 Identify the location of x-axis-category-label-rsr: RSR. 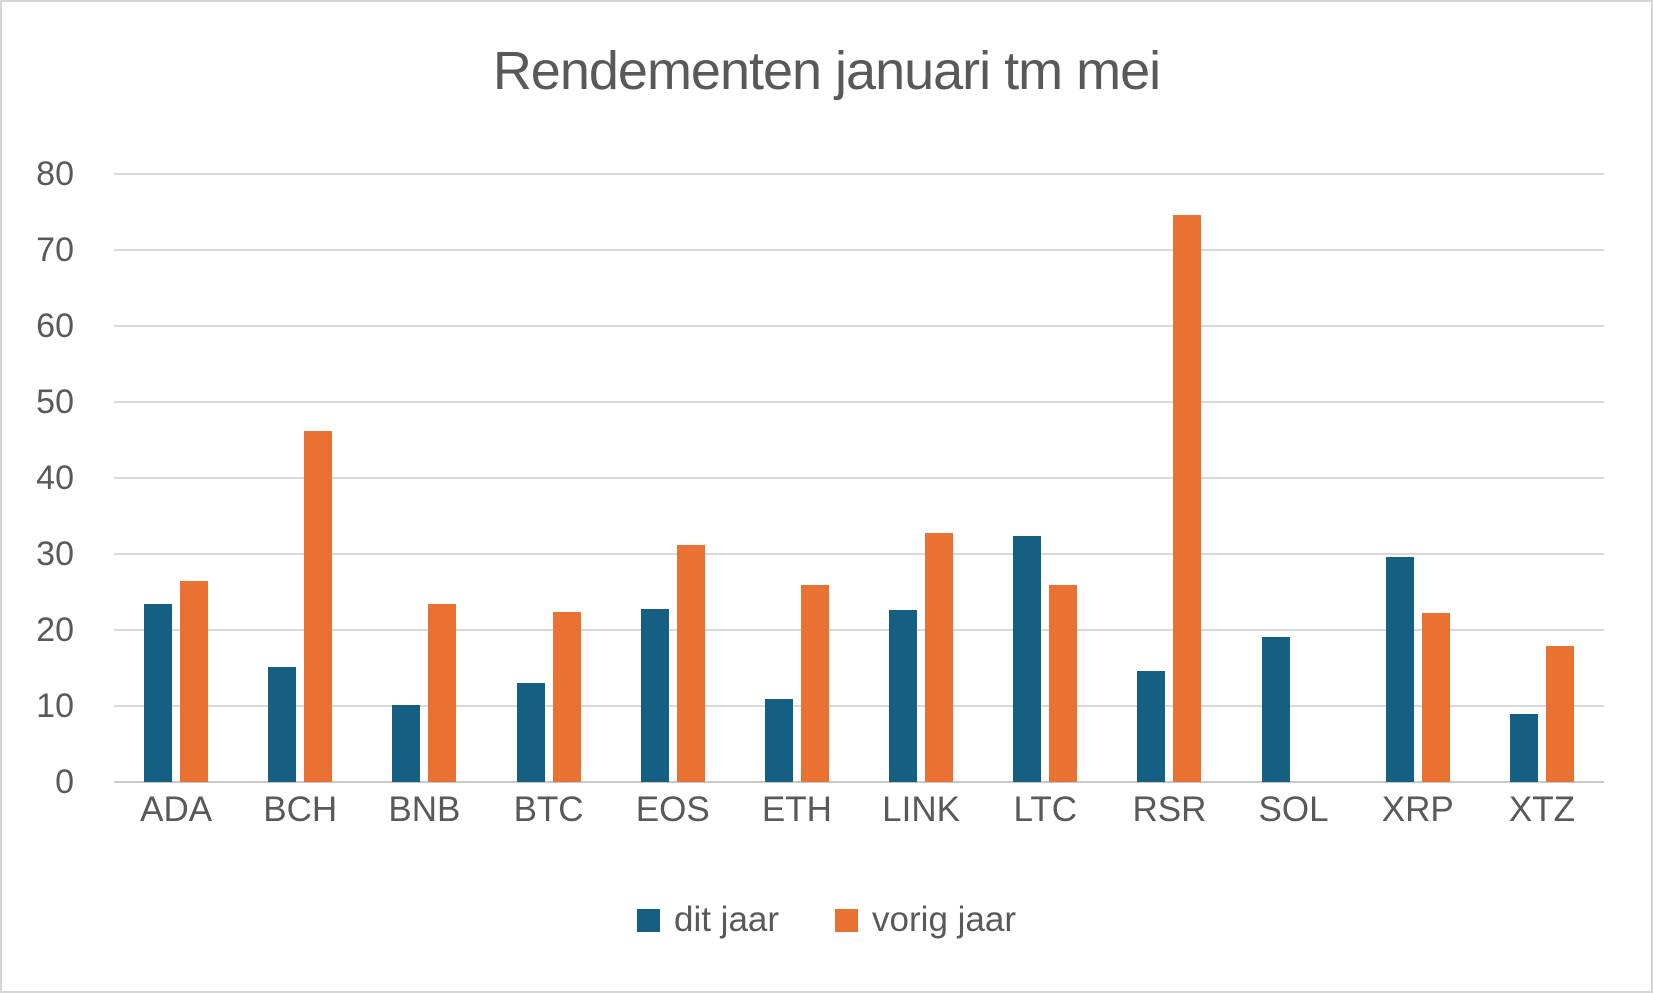
(1169, 809).